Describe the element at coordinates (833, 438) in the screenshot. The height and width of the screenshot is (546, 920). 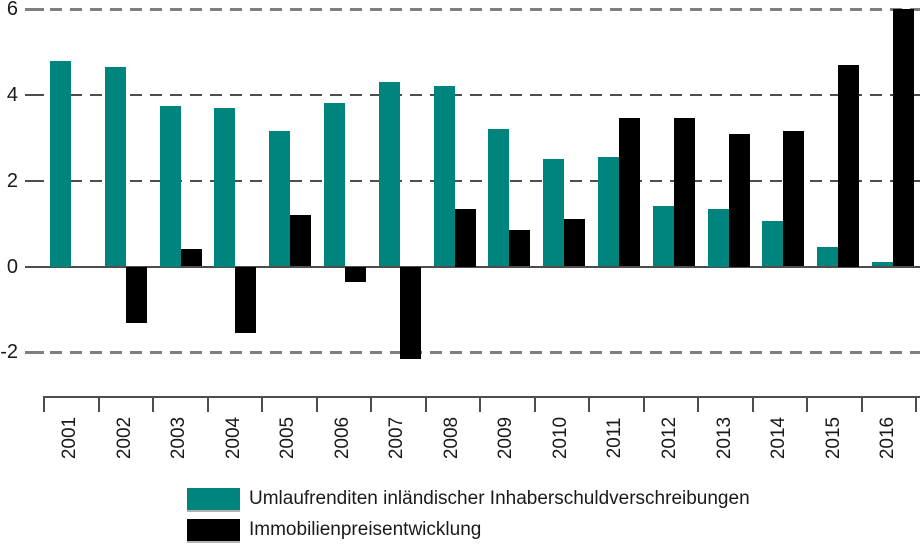
I see `x-axis-label-2015: 2015` at that location.